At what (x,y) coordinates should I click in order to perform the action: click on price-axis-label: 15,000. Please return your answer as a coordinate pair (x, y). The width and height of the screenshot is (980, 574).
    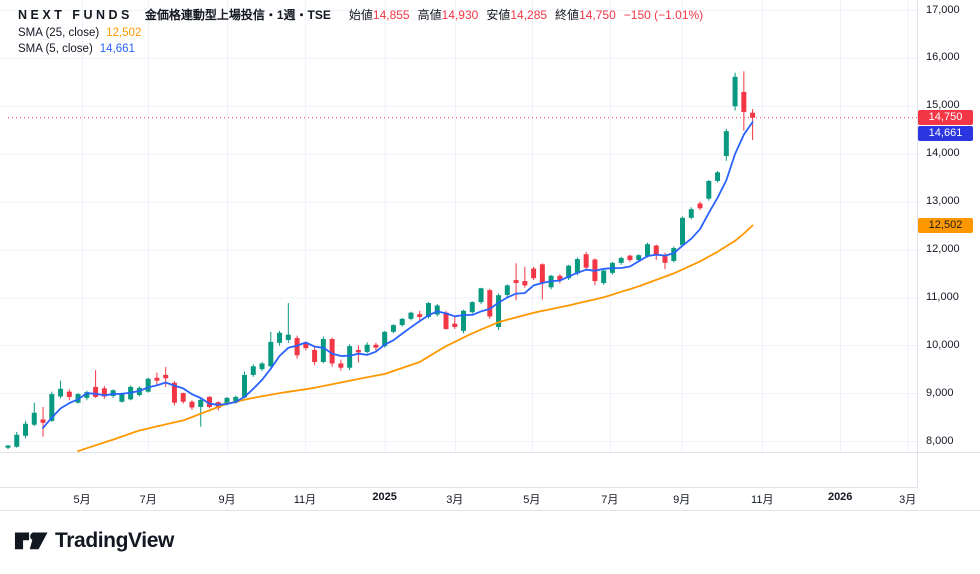
    Looking at the image, I should click on (943, 105).